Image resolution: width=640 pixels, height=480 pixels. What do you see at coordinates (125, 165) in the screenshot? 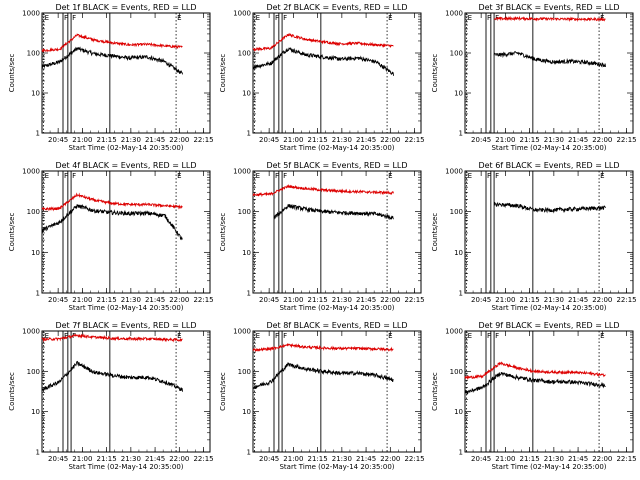
I see `panel-title: Det 4f BLACK = Events, RED = LLD` at bounding box center [125, 165].